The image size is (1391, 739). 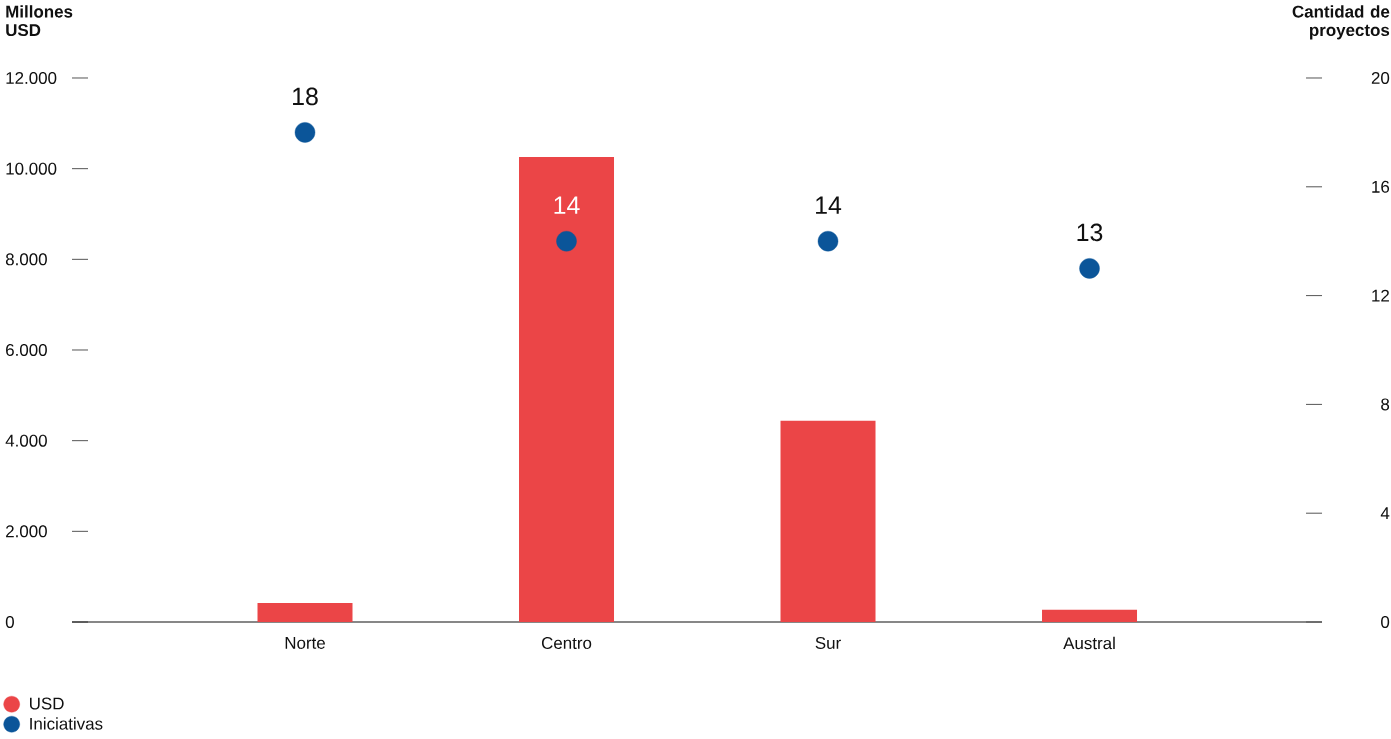 I want to click on y2-tick-label: 12, so click(x=1380, y=295).